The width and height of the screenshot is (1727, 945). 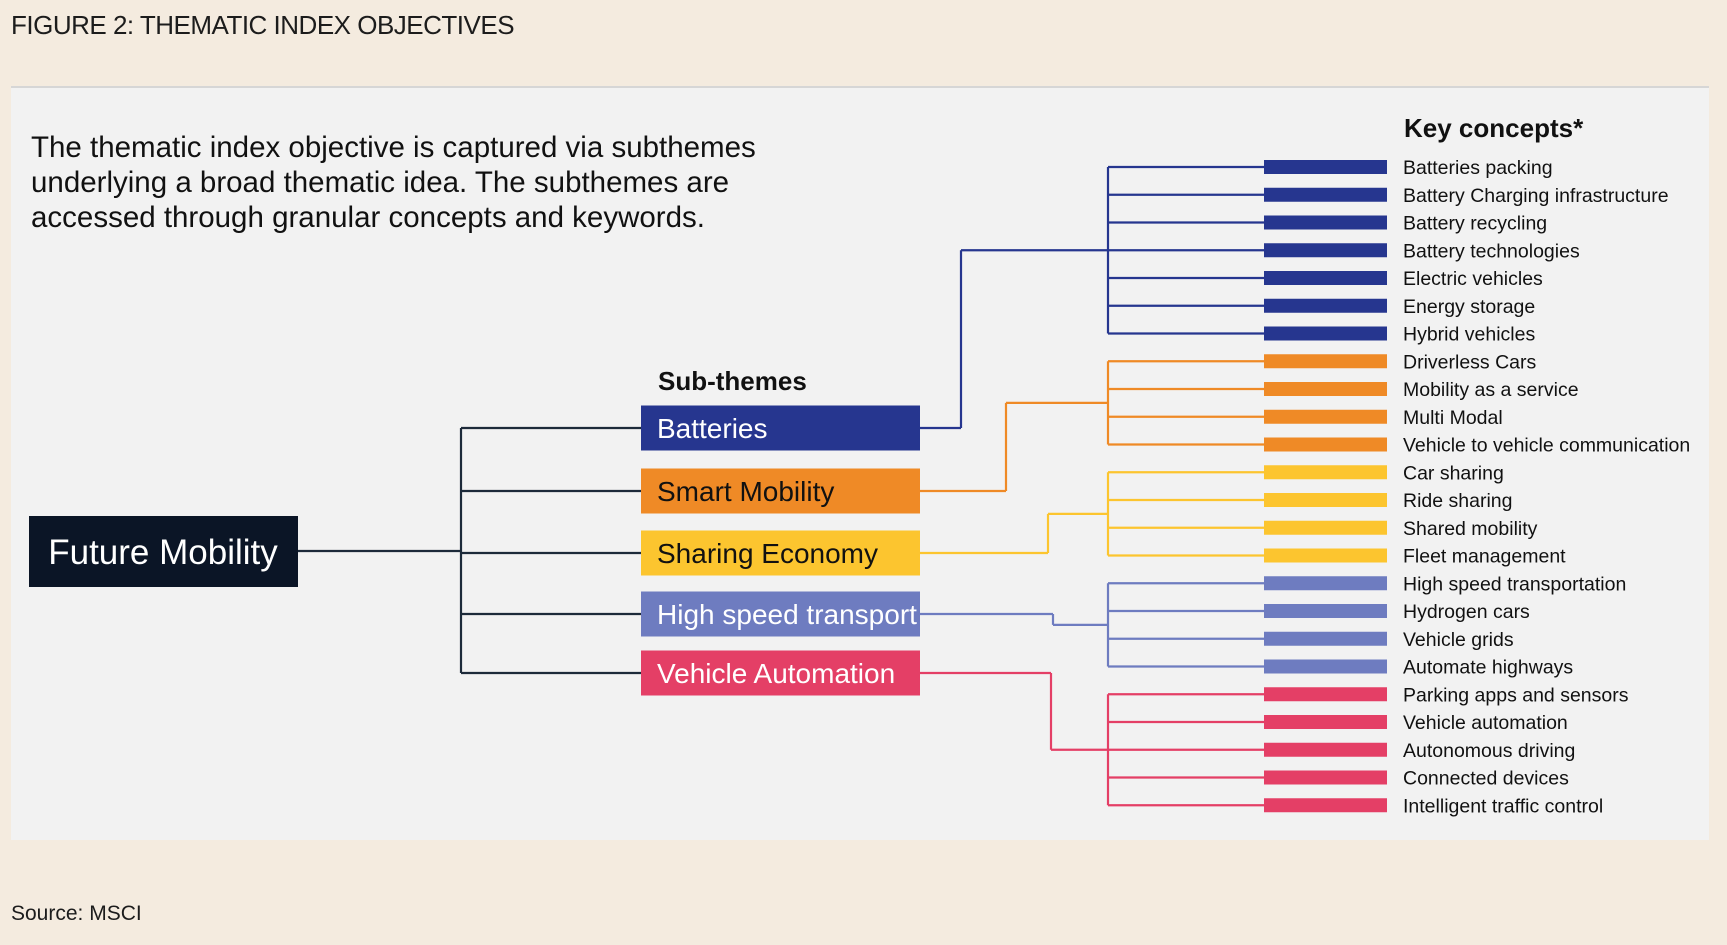 I want to click on title-divider, so click(x=860, y=87).